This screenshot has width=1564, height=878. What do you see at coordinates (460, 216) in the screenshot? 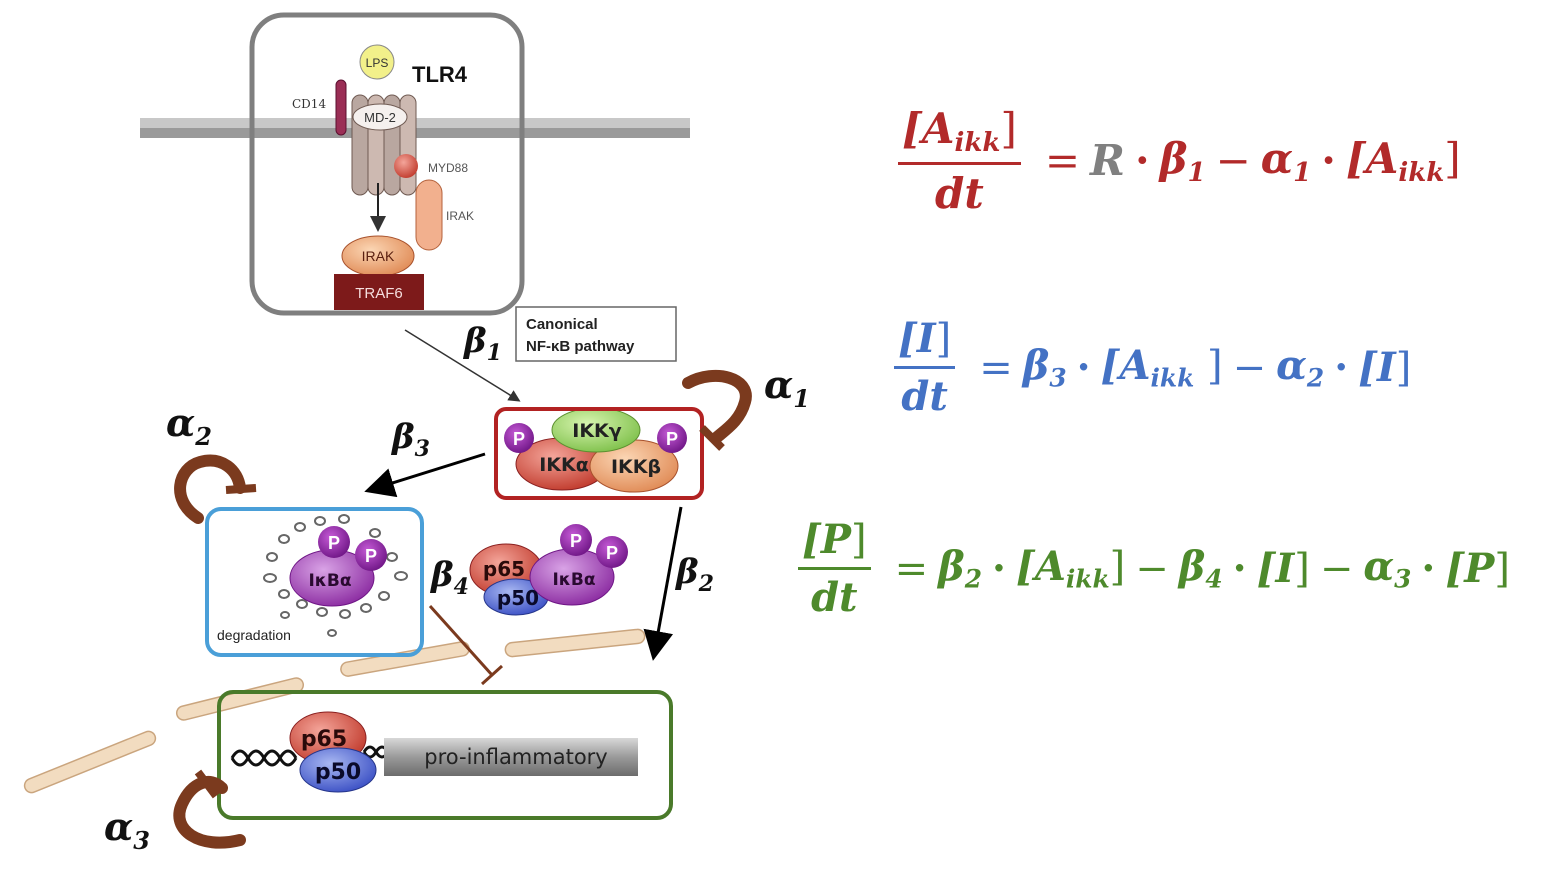
I see `irak-side-label: IRAK` at bounding box center [460, 216].